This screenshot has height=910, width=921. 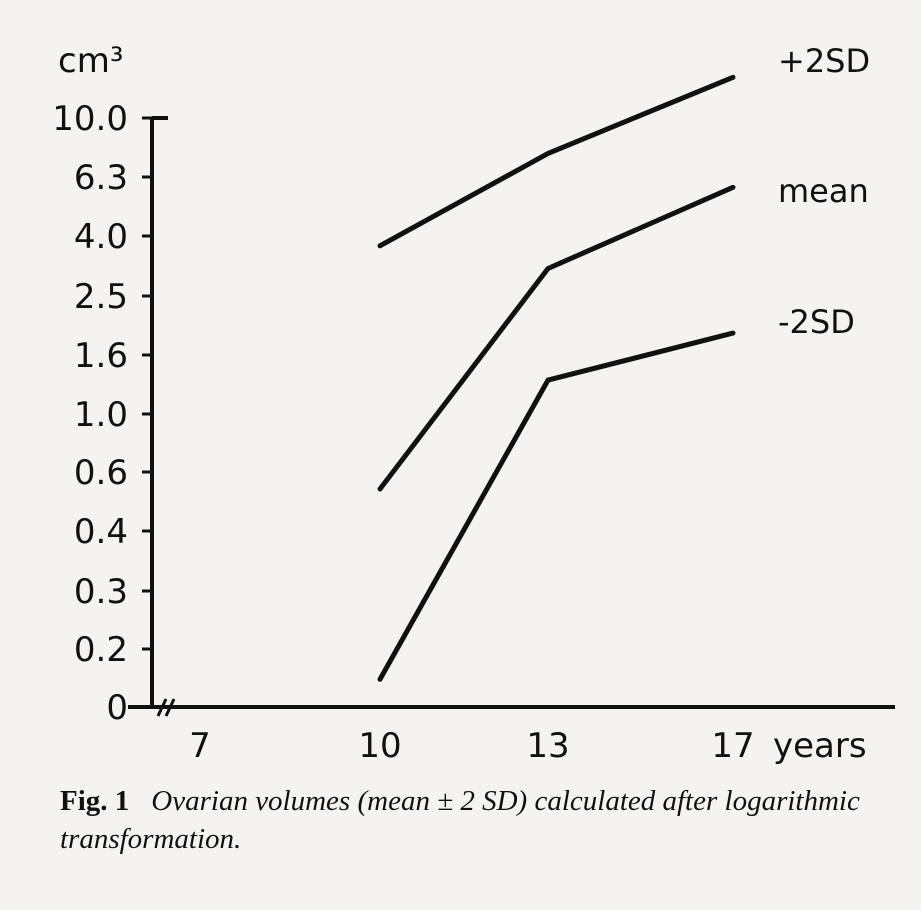 I want to click on y-tick-label: 6.3, so click(x=101, y=178).